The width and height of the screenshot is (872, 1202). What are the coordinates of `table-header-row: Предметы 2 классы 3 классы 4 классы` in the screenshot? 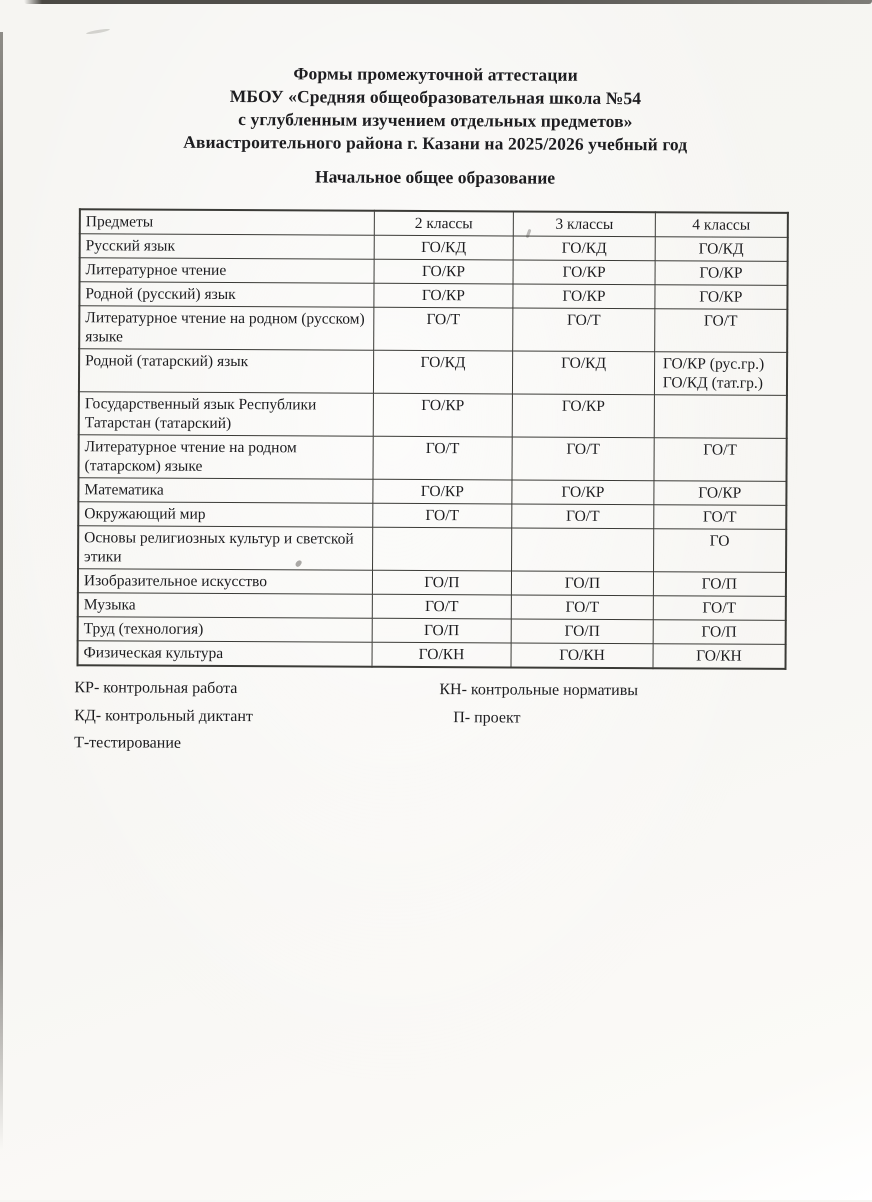 It's located at (433, 223).